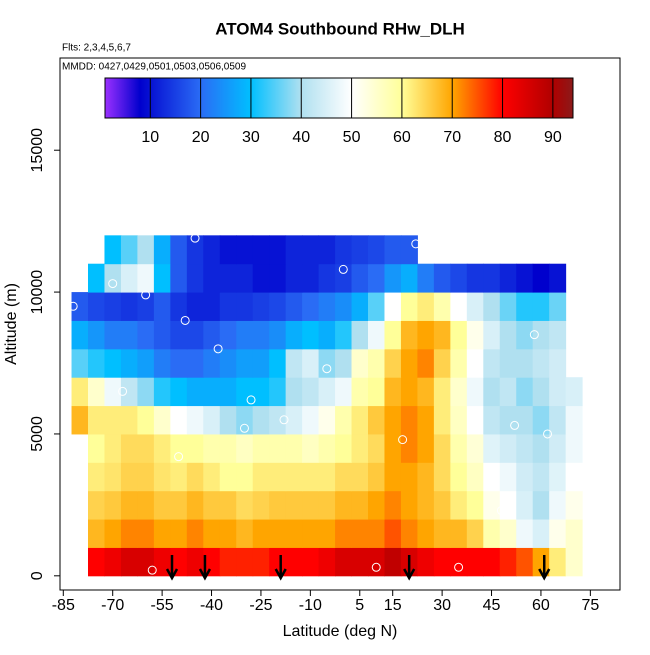  I want to click on x-tick-label: -25, so click(260, 605).